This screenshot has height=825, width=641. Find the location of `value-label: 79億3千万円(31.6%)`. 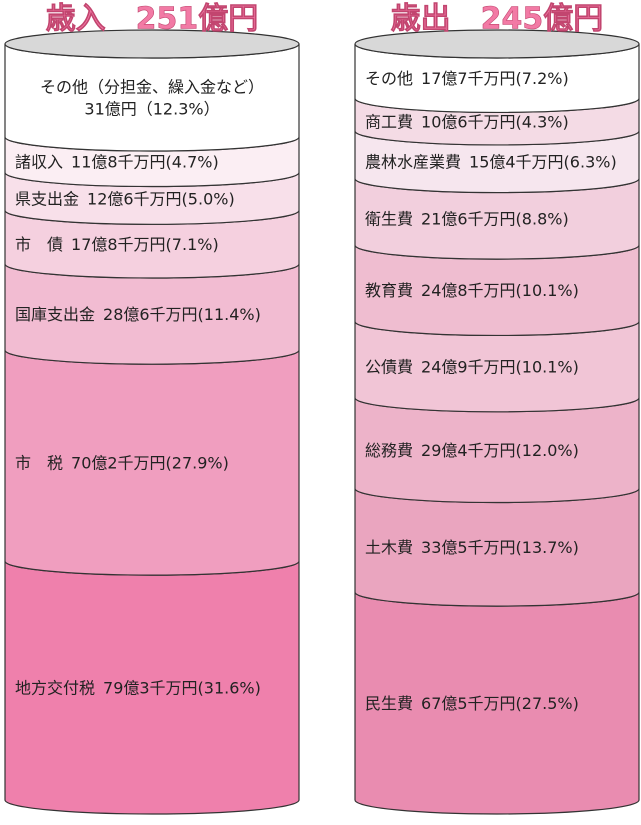

value-label: 79億3千万円(31.6%) is located at coordinates (182, 687).